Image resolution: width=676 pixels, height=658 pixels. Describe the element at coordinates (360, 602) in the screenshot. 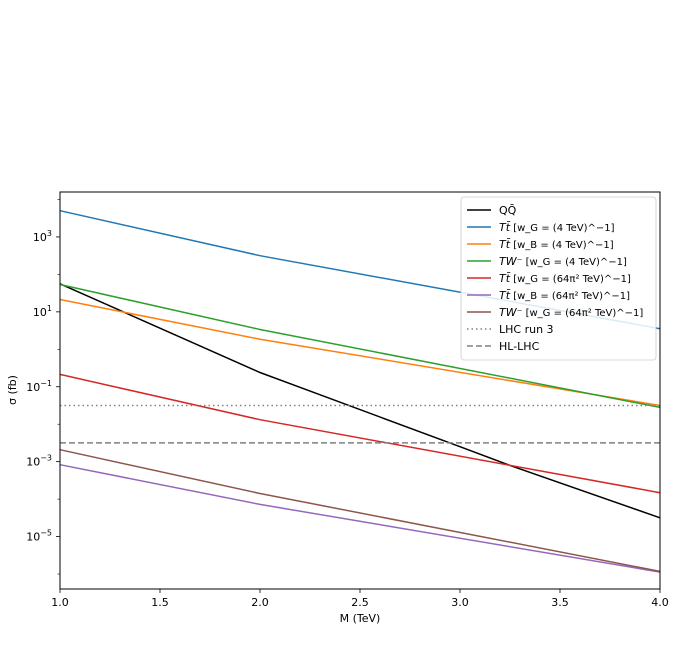

I see `x-tick-label: 2.5` at that location.